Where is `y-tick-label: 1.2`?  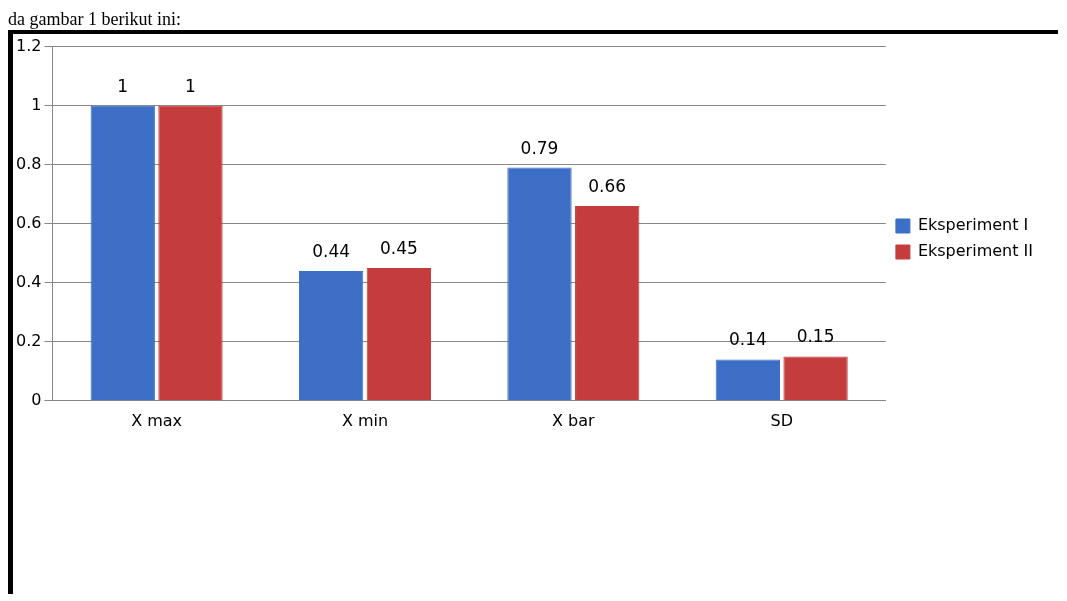 y-tick-label: 1.2 is located at coordinates (28, 45).